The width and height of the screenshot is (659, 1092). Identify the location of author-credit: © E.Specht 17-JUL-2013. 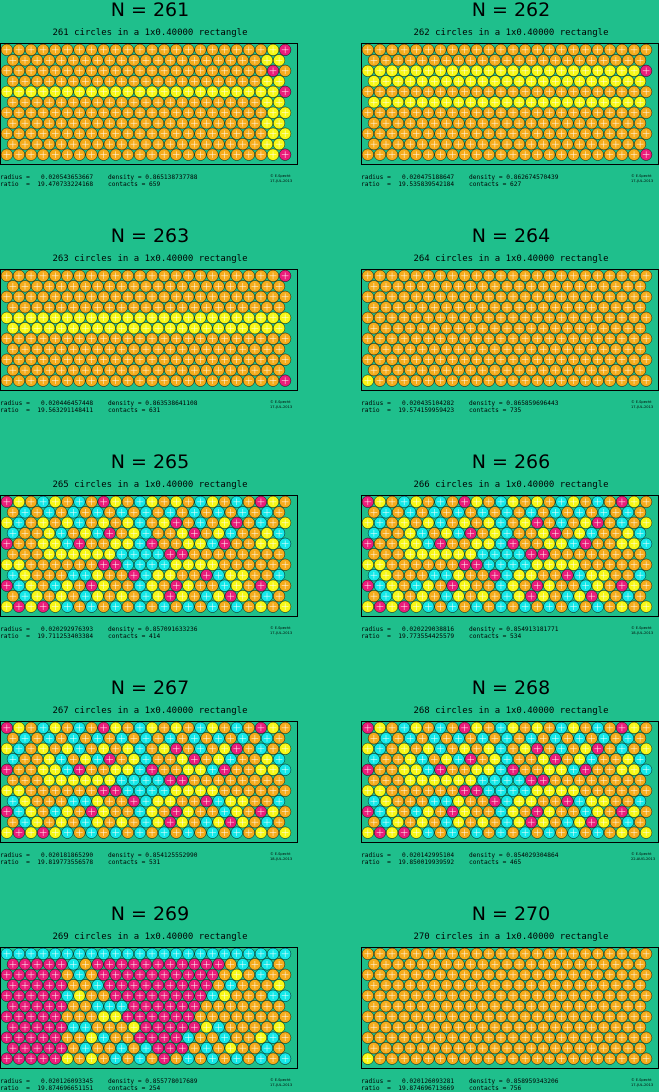
(281, 1082).